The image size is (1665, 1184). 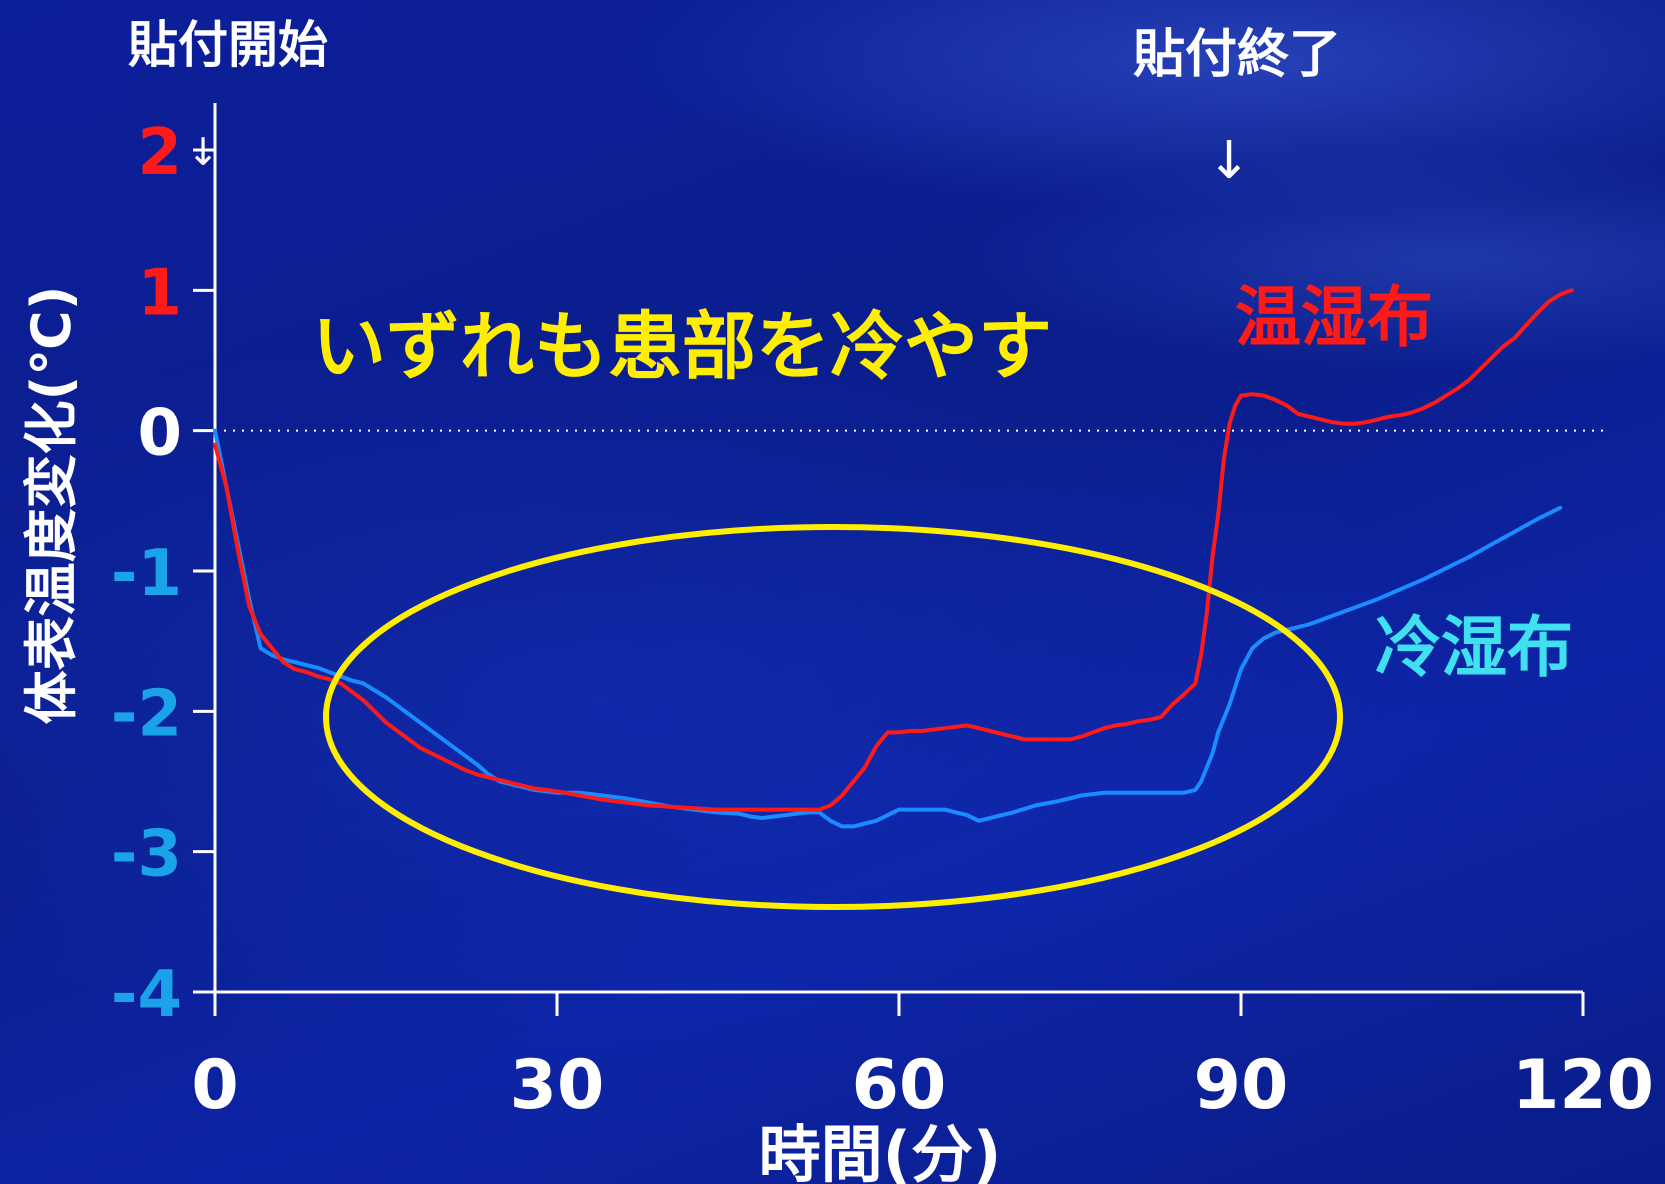 What do you see at coordinates (203, 152) in the screenshot?
I see `start-arrow-icon: ↓` at bounding box center [203, 152].